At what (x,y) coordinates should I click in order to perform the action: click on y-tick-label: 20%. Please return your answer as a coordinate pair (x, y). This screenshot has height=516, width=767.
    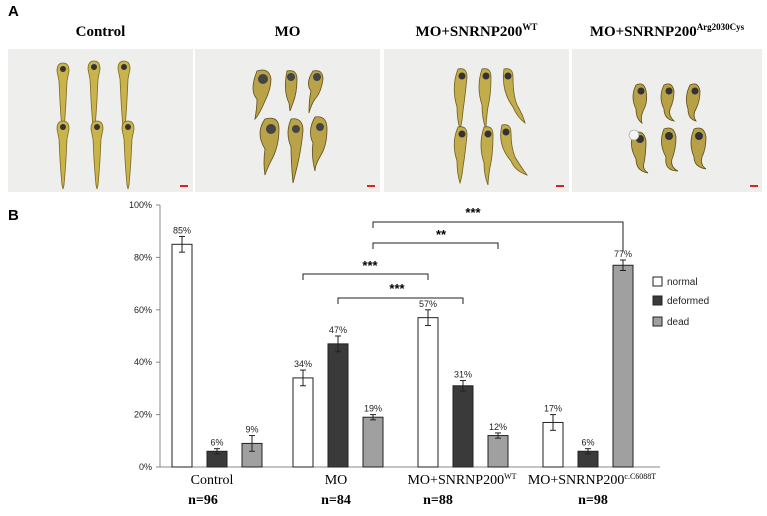
    Looking at the image, I should click on (143, 415).